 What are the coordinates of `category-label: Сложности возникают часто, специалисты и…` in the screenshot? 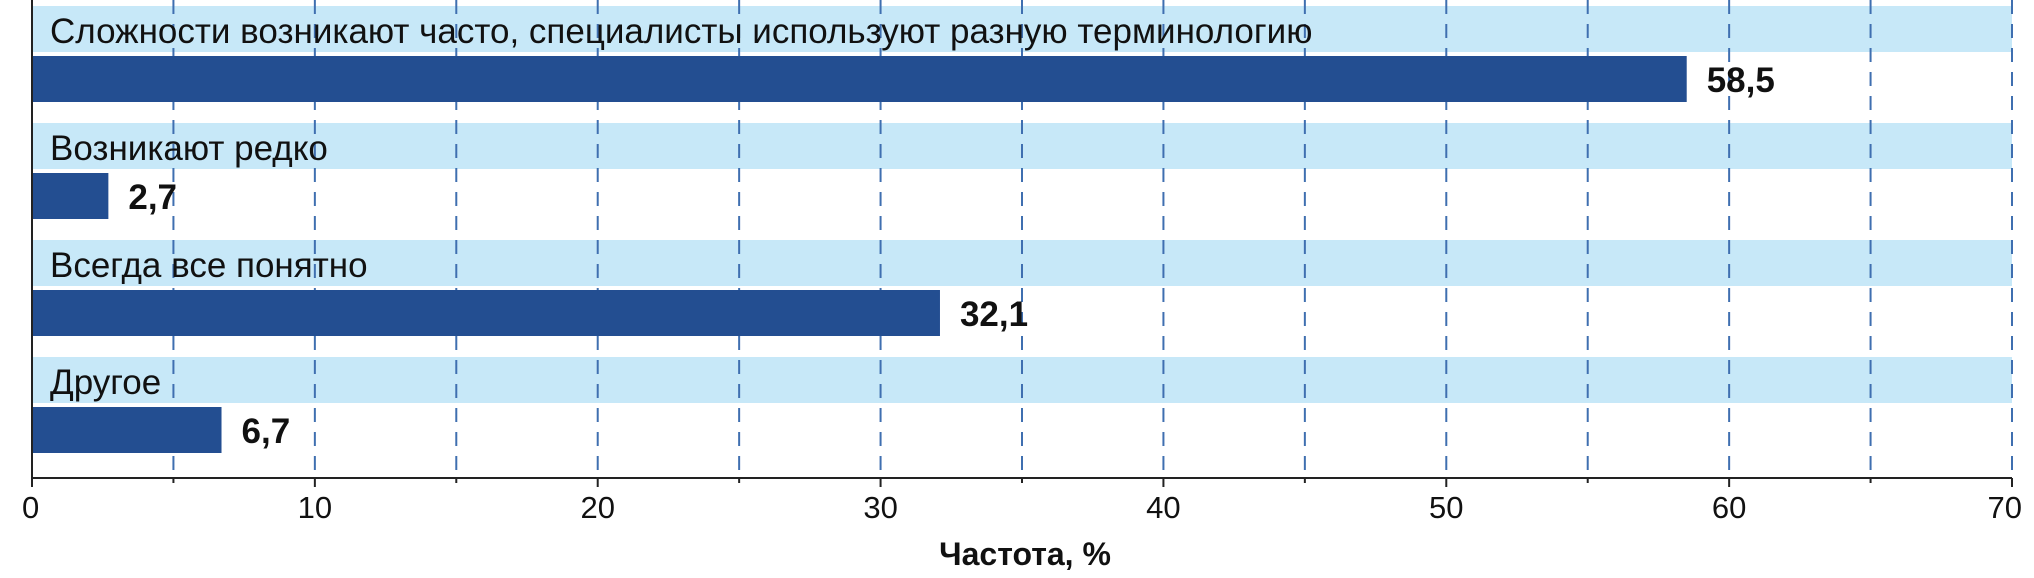 It's located at (681, 31).